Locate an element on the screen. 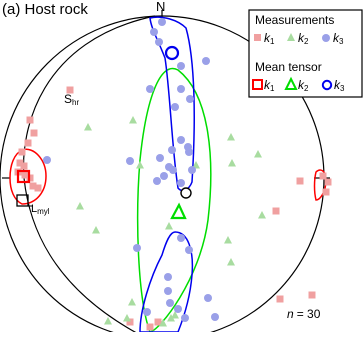 The width and height of the screenshot is (364, 337). k1-confidence-west is located at coordinates (28, 176).